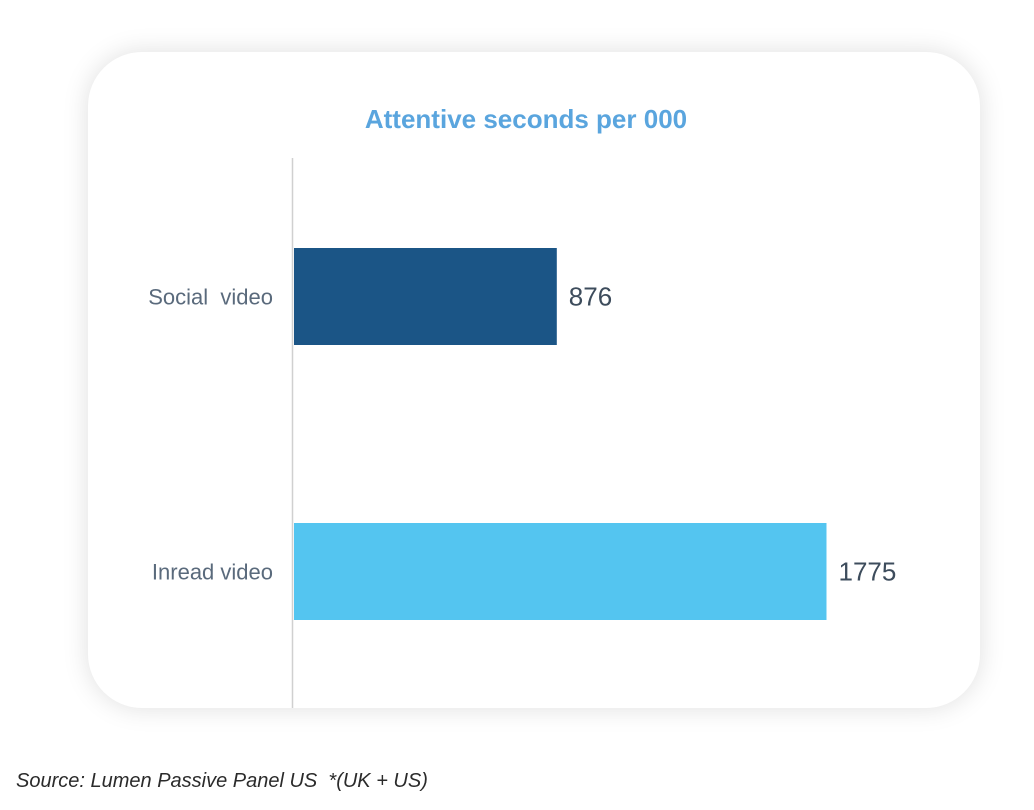  I want to click on value-label: 876, so click(590, 297).